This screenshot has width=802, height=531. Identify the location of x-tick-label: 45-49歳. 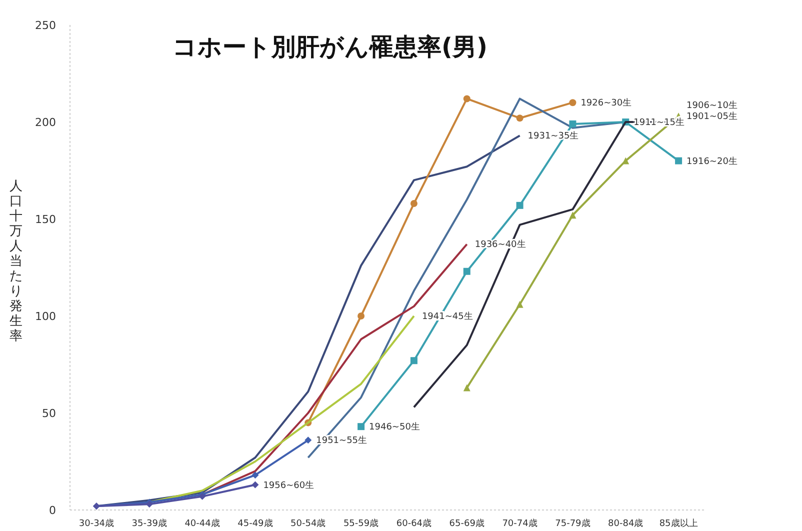
(255, 523).